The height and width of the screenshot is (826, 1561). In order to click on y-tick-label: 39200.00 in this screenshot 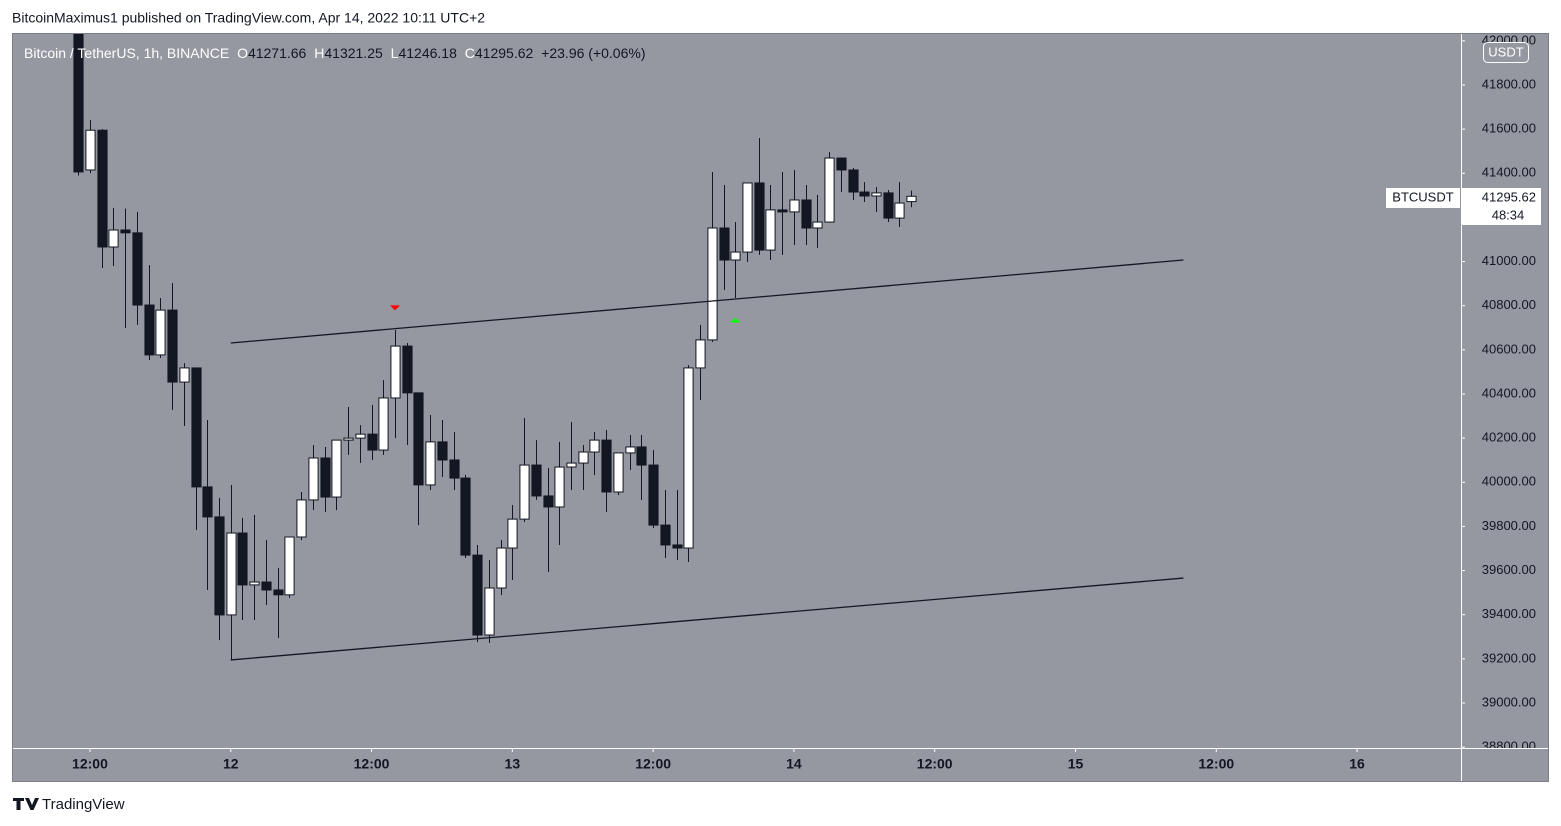, I will do `click(1509, 657)`.